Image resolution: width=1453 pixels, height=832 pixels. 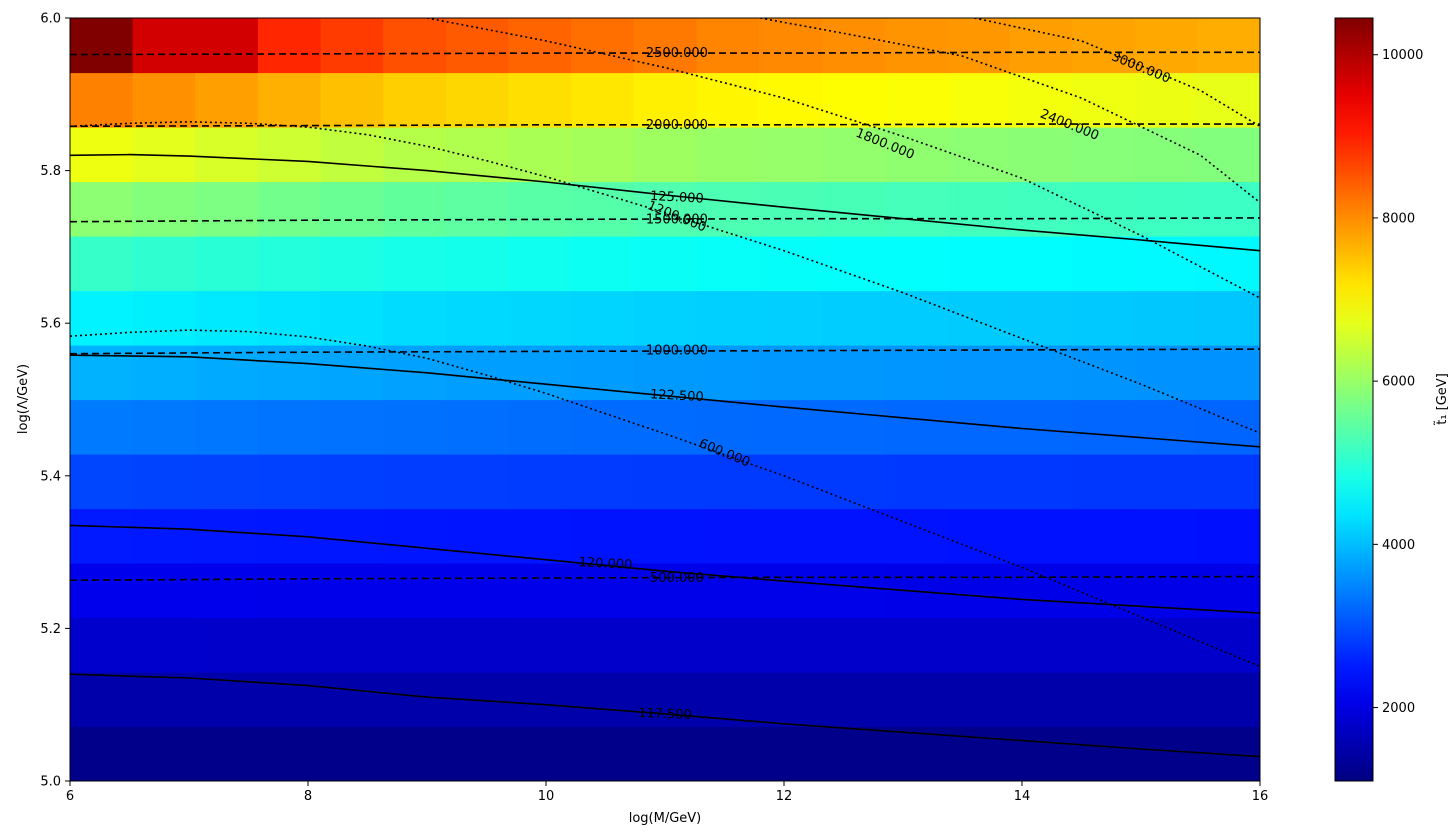 What do you see at coordinates (50, 324) in the screenshot?
I see `y-tick-label: 5.6` at bounding box center [50, 324].